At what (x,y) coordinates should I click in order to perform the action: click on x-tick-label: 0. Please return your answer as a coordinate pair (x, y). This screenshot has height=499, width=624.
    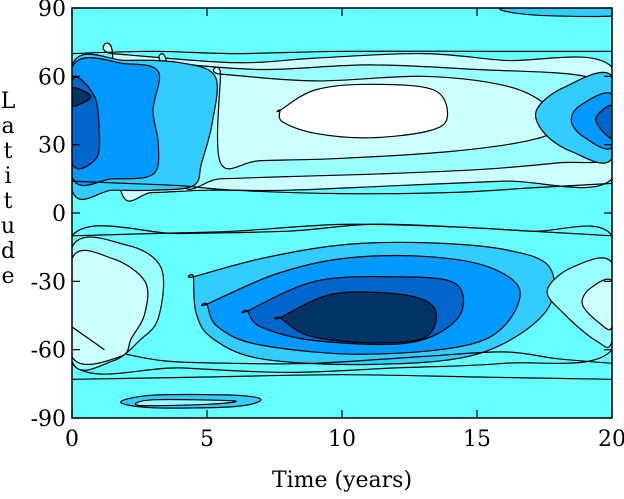
    Looking at the image, I should click on (72, 439).